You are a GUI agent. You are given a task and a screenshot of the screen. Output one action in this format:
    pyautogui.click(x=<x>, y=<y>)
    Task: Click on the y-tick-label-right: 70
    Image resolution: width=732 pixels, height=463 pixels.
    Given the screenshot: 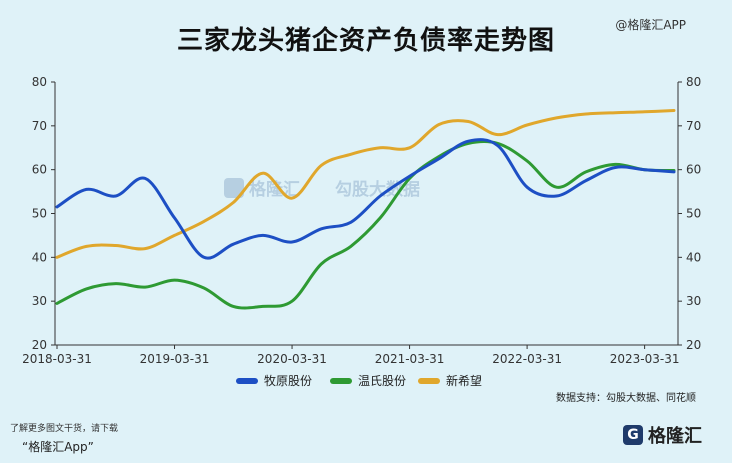 What is the action you would take?
    pyautogui.click(x=693, y=126)
    